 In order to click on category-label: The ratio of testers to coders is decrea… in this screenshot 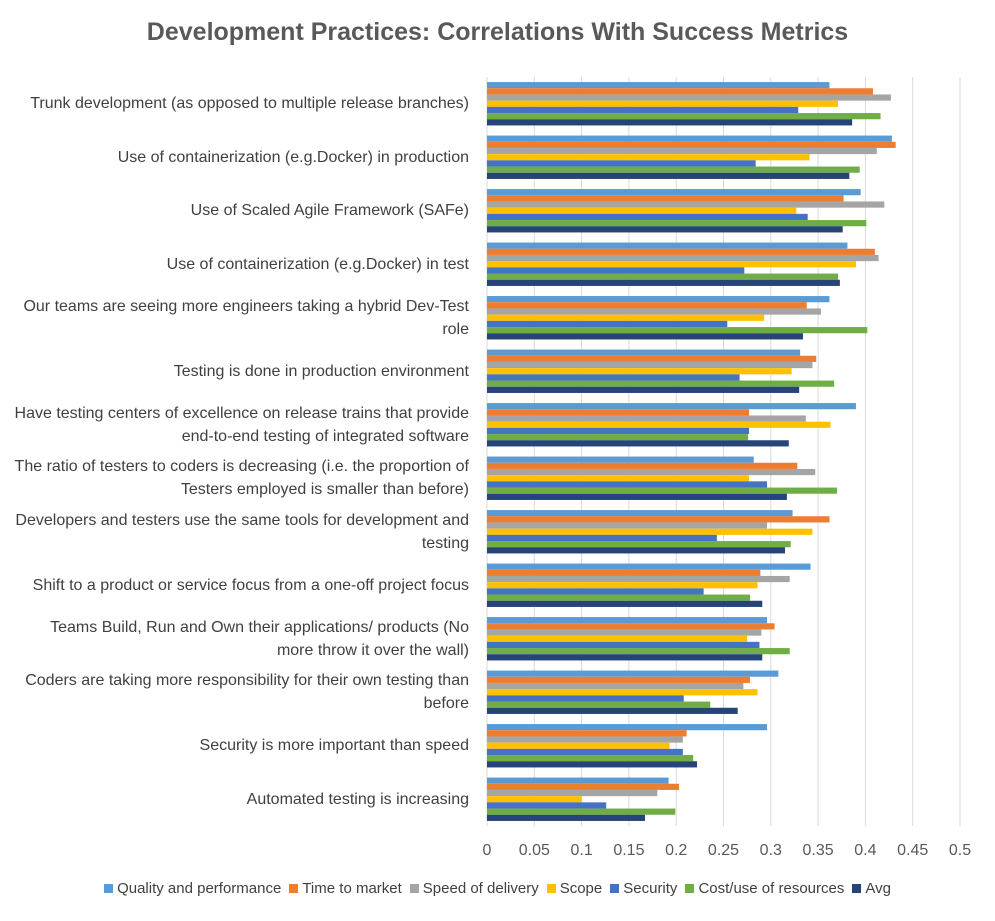, I will do `click(241, 478)`.